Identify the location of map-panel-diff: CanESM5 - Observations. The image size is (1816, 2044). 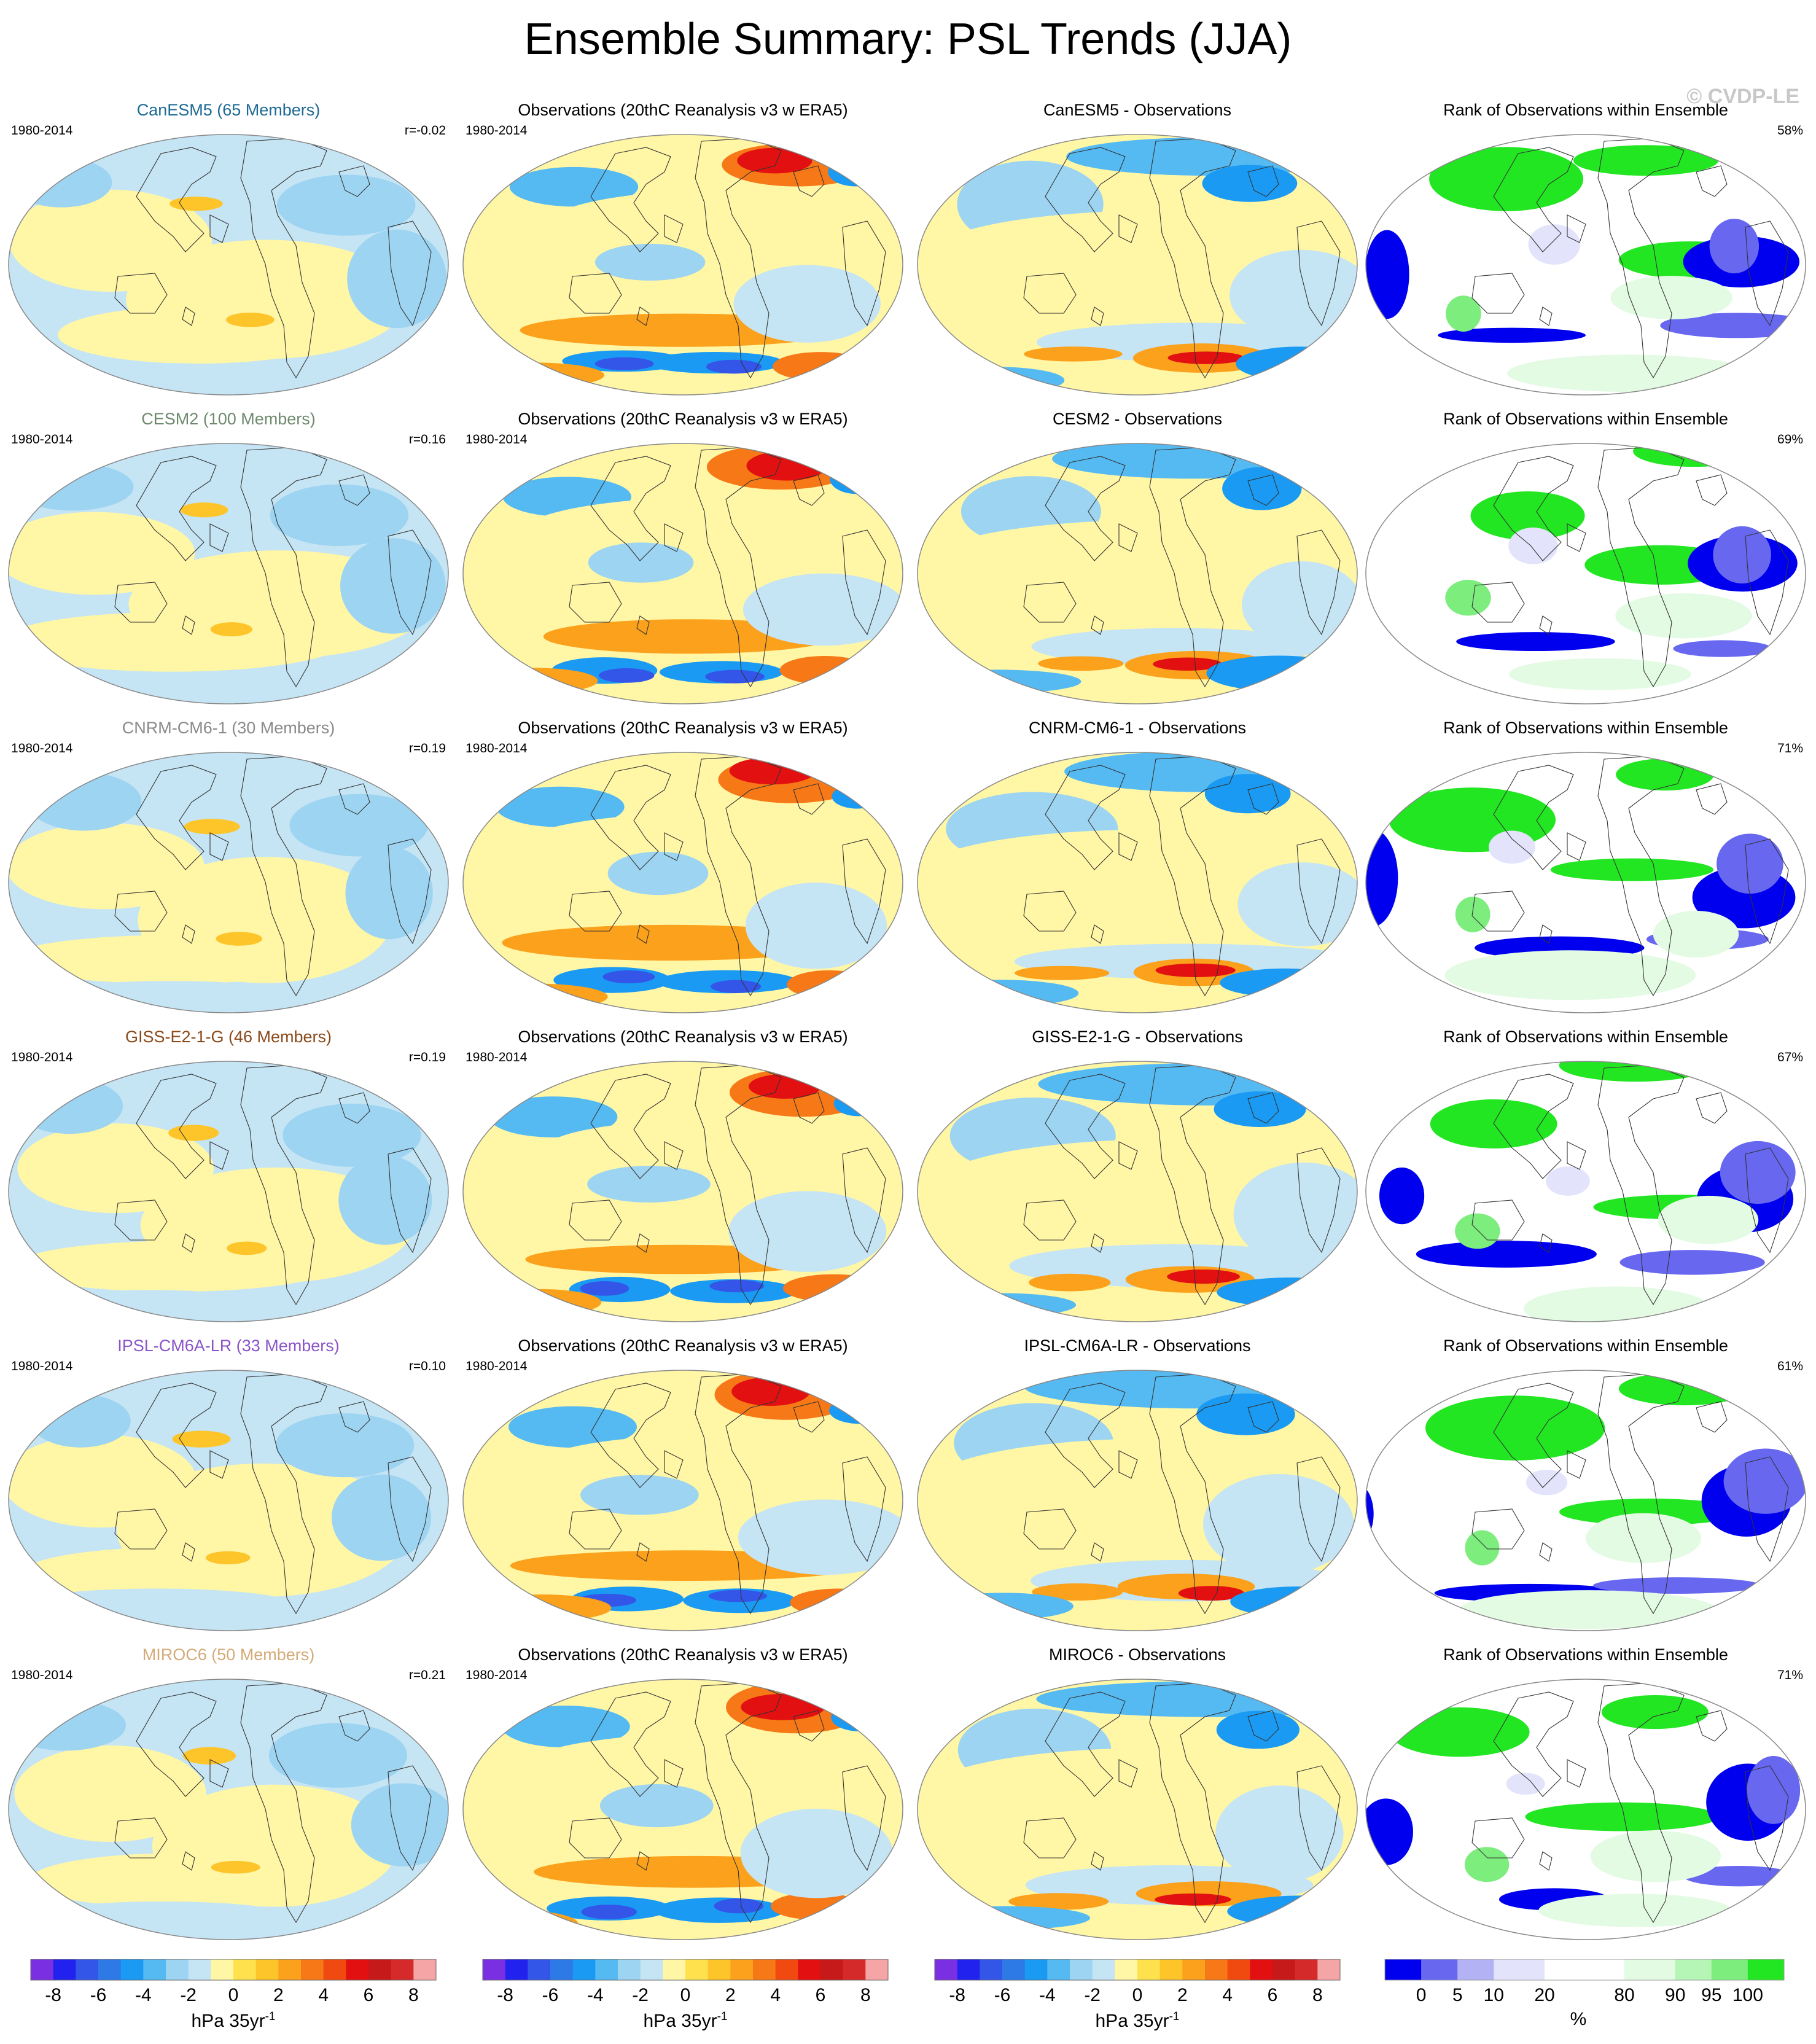
(1137, 253).